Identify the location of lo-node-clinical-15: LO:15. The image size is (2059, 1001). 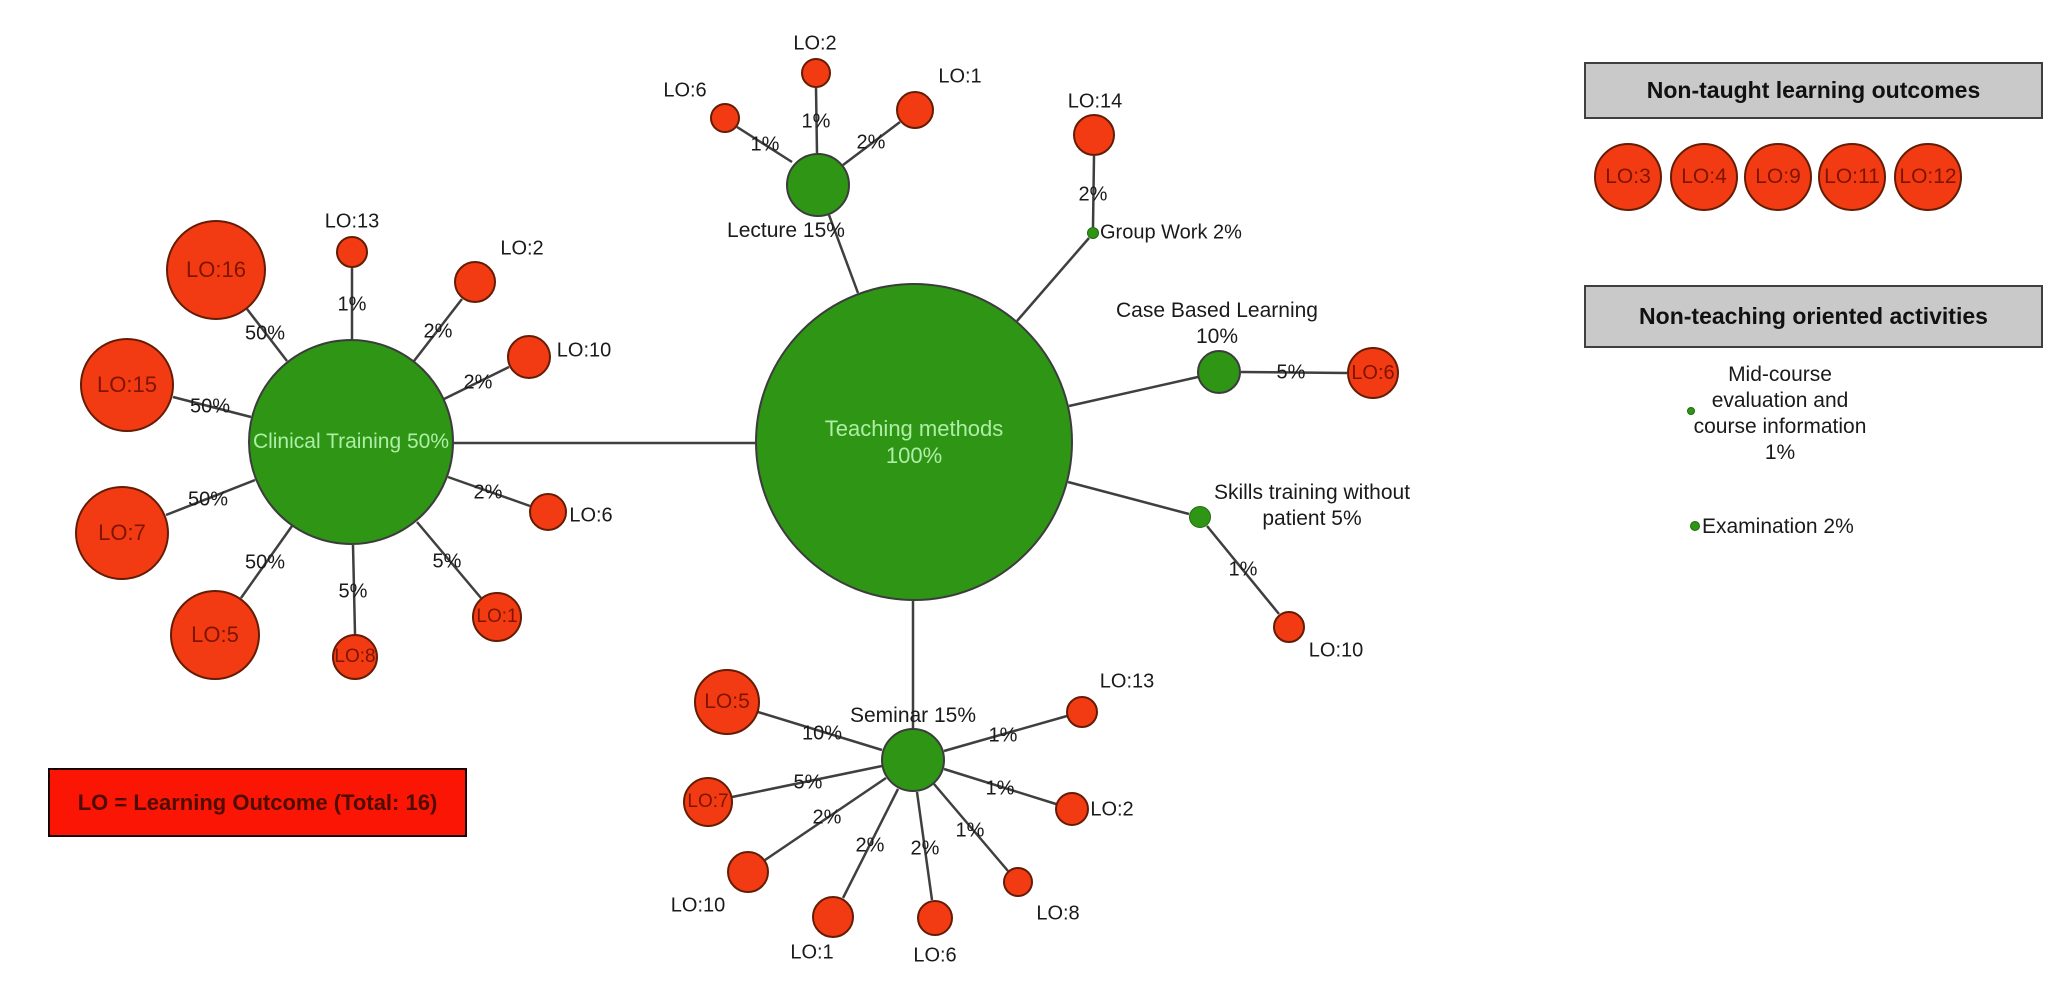
(127, 385).